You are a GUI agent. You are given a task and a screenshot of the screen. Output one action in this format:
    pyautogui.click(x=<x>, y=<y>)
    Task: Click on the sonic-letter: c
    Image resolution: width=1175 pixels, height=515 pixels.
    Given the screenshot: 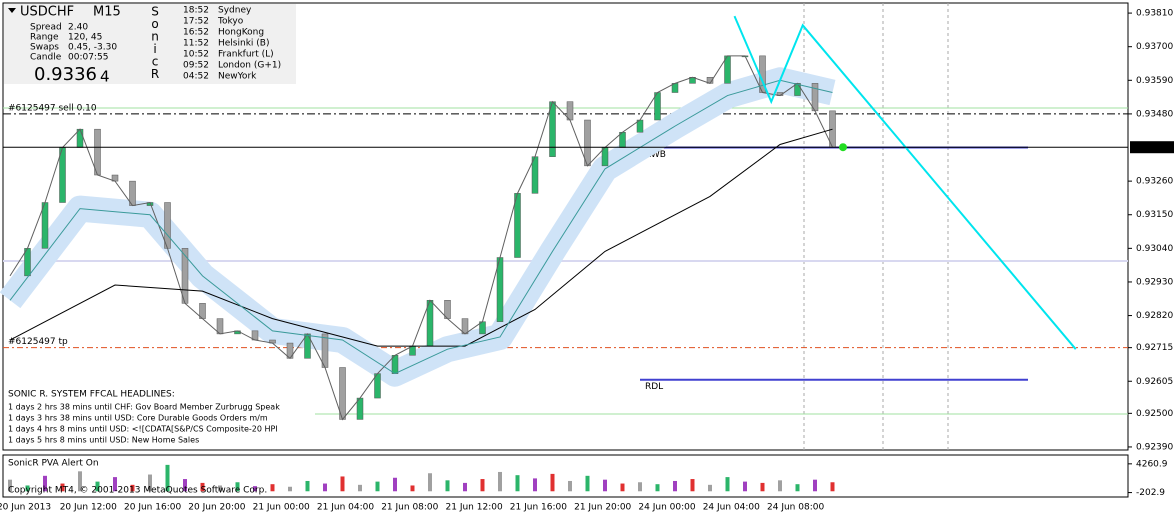 What is the action you would take?
    pyautogui.click(x=155, y=62)
    